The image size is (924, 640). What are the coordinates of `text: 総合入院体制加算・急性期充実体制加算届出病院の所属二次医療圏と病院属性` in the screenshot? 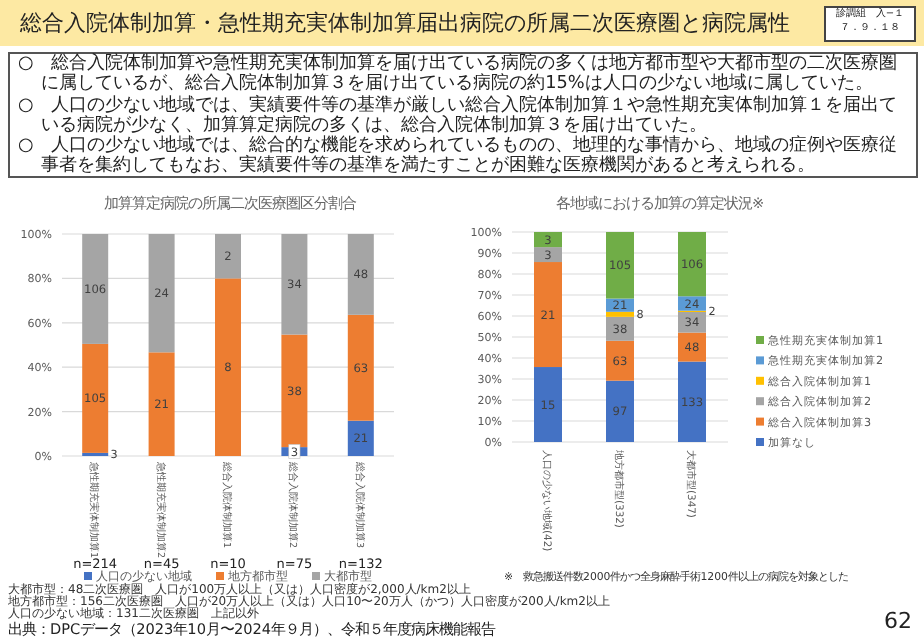 It's located at (405, 24).